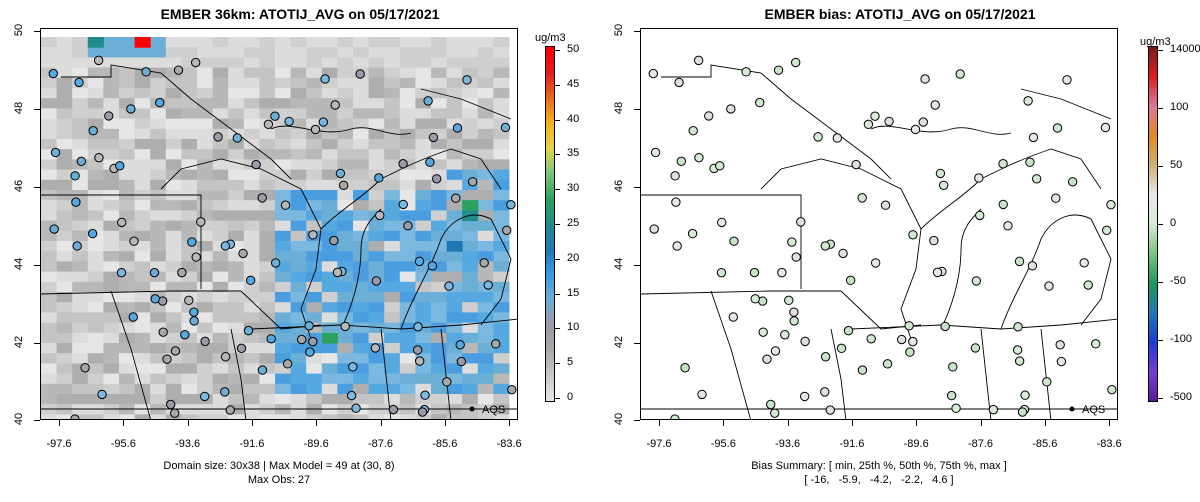 The height and width of the screenshot is (502, 1200). I want to click on colorbar-tick-mark, so click(557, 398).